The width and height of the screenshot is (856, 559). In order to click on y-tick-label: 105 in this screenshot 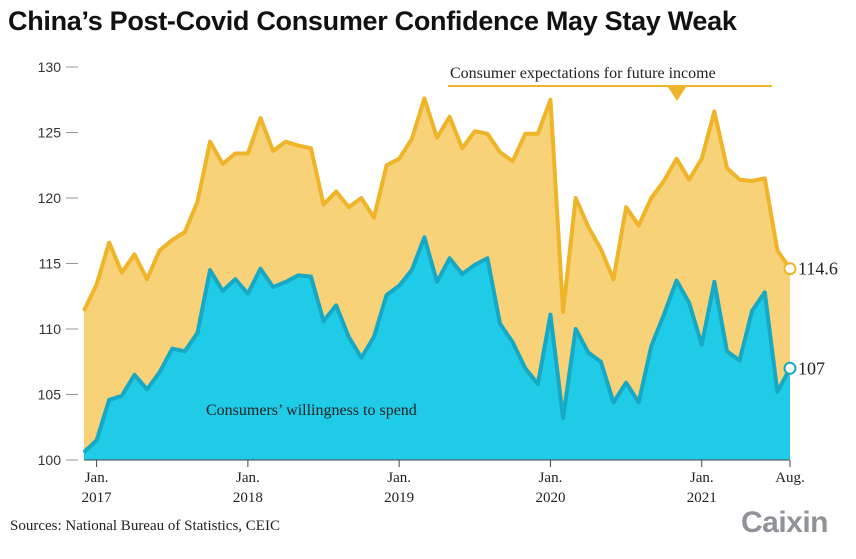, I will do `click(50, 395)`.